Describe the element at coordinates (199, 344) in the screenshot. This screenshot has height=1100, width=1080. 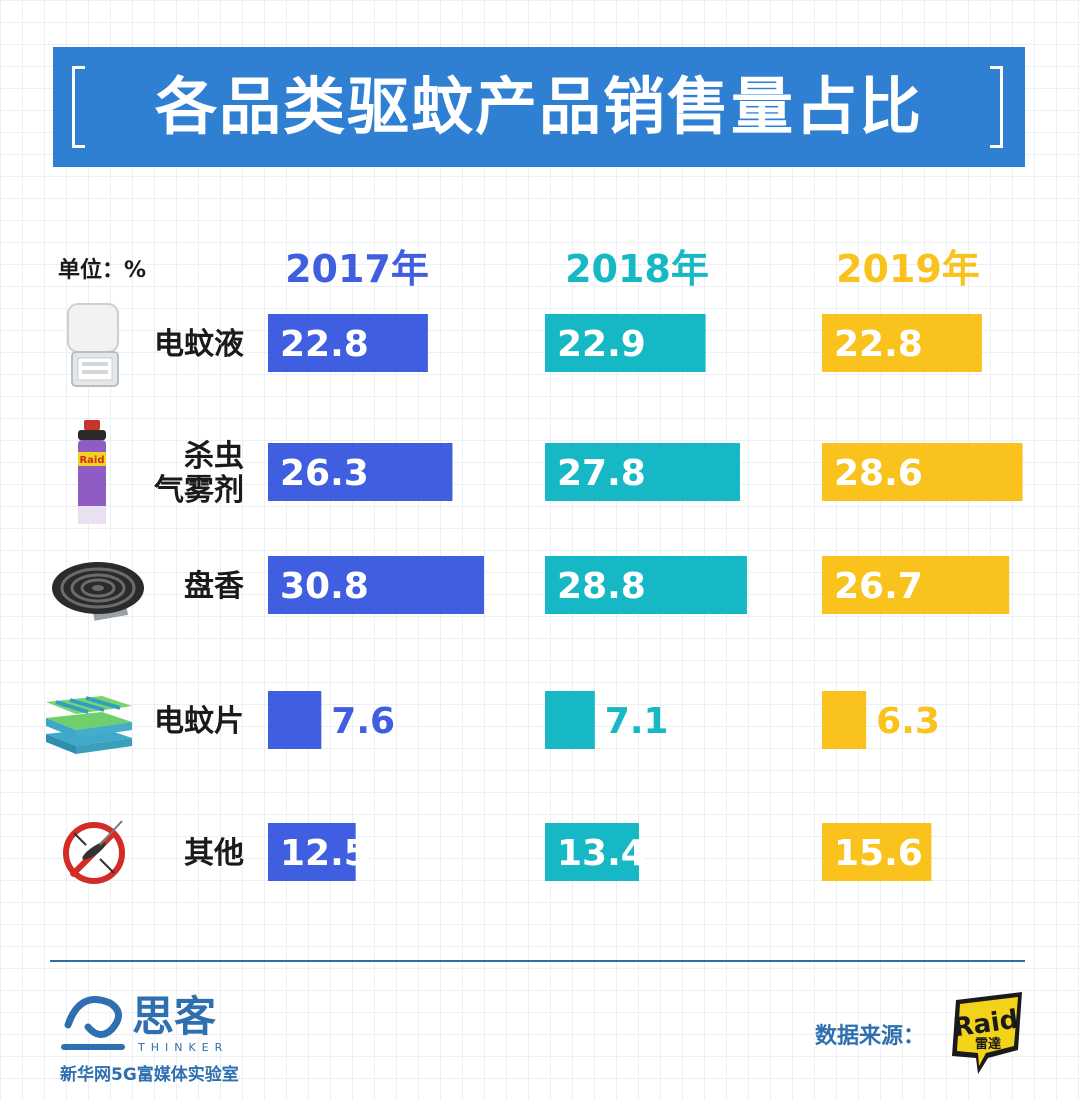
I see `category-label-0: 电蚊液` at that location.